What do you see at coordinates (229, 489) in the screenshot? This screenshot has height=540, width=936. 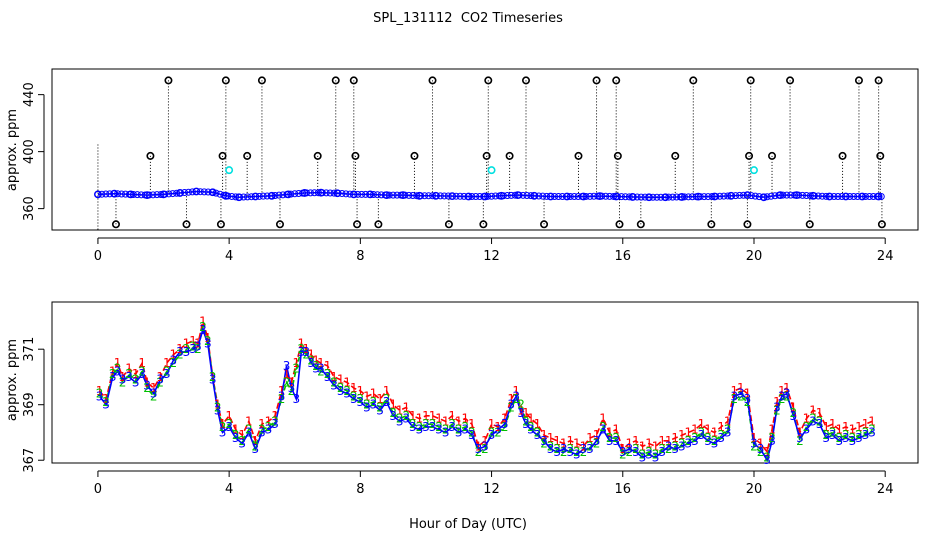 I see `x-tick-label: 4` at bounding box center [229, 489].